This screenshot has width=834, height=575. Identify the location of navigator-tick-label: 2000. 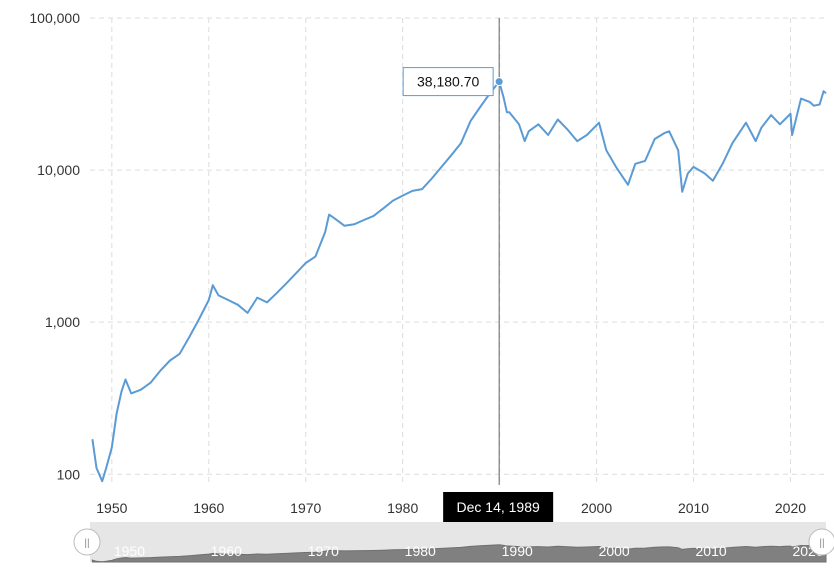
(614, 551).